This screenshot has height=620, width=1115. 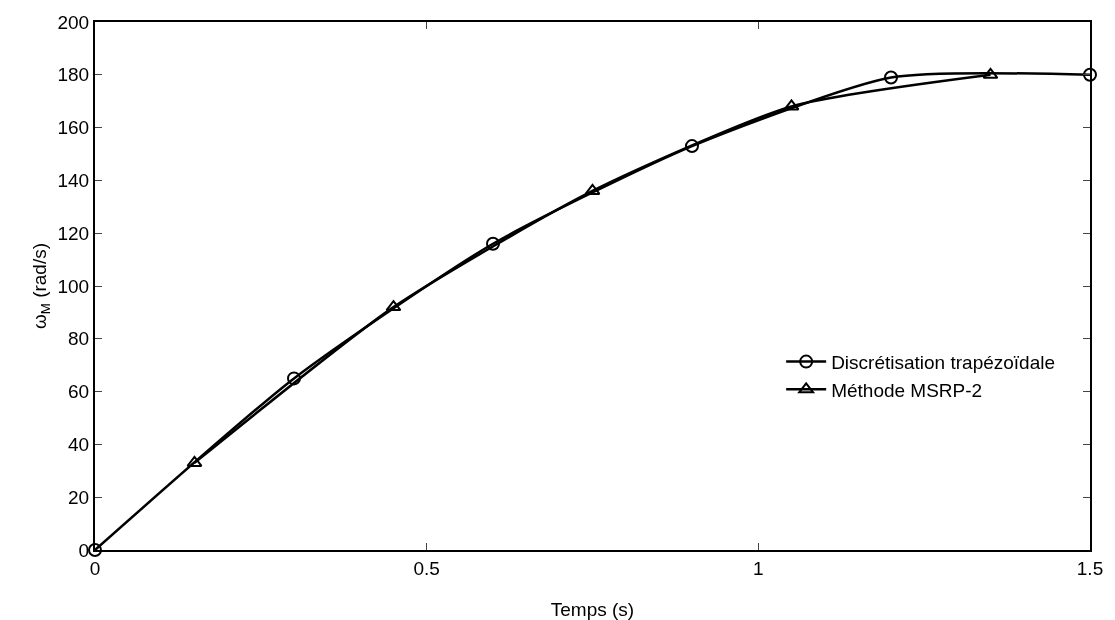 What do you see at coordinates (758, 568) in the screenshot?
I see `x-tick-label: 1` at bounding box center [758, 568].